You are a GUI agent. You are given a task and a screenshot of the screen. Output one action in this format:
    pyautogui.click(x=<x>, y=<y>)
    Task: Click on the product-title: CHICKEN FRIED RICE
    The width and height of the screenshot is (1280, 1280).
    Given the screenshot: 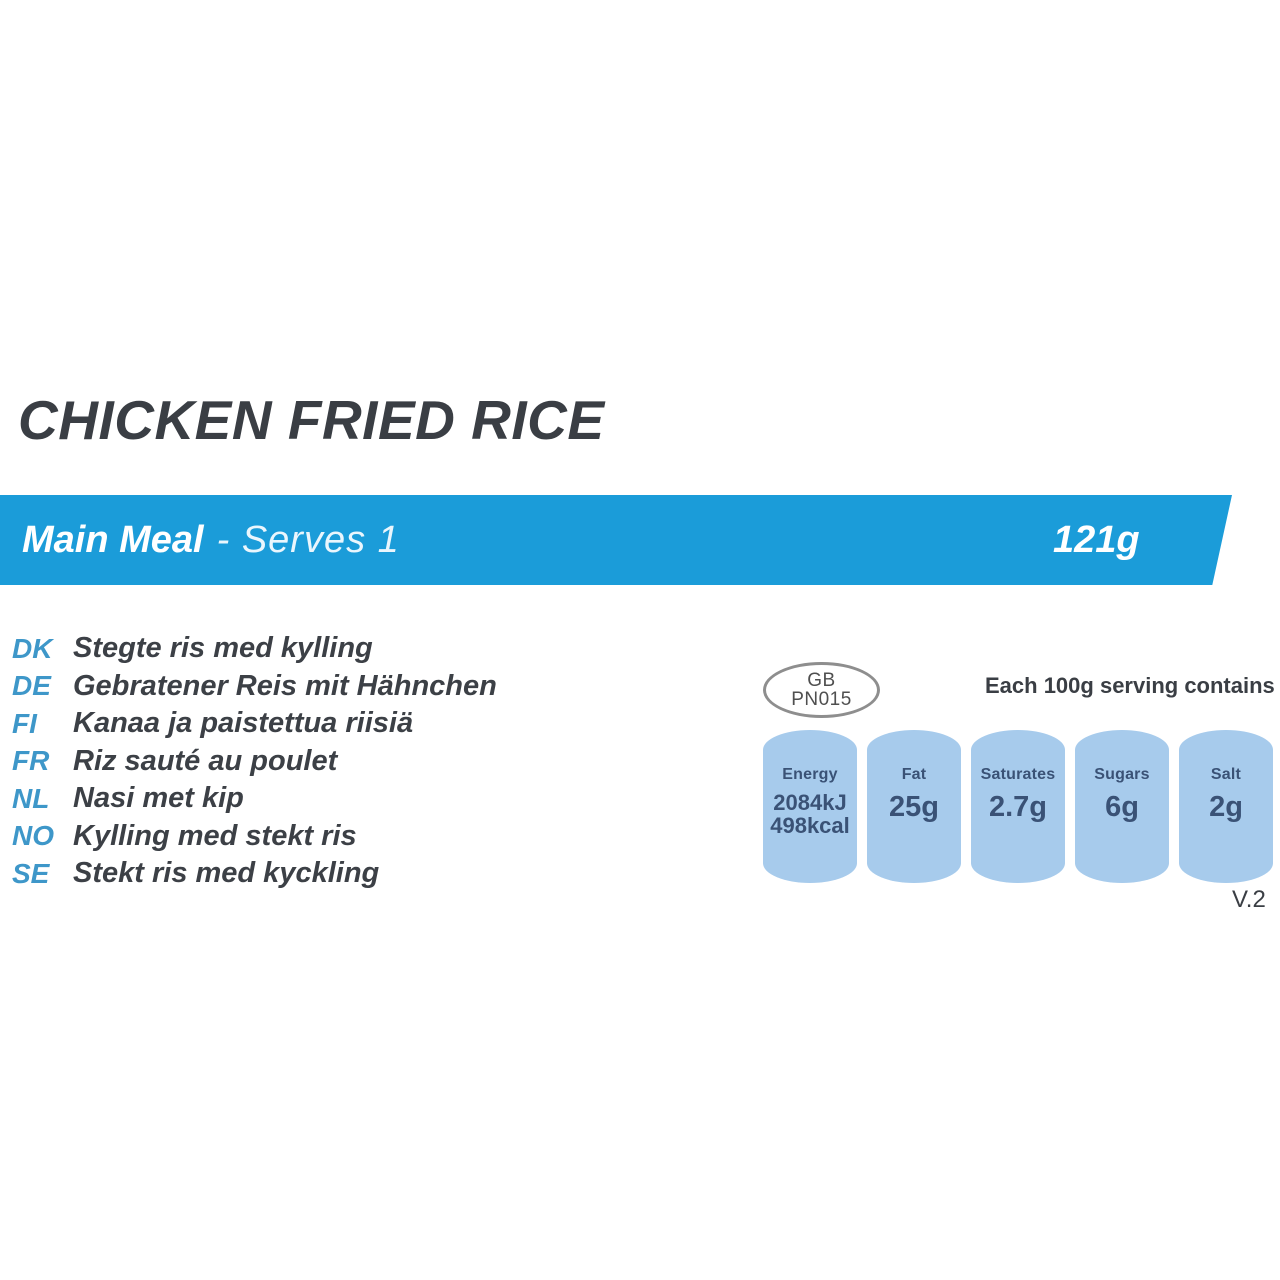 What is the action you would take?
    pyautogui.click(x=311, y=420)
    